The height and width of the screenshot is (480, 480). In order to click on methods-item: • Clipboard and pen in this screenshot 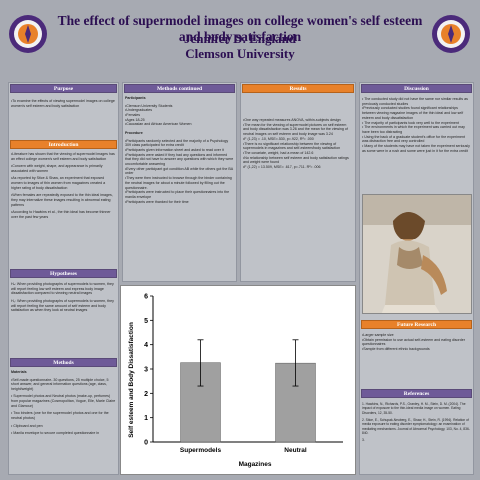, I will do `click(27, 425)`.